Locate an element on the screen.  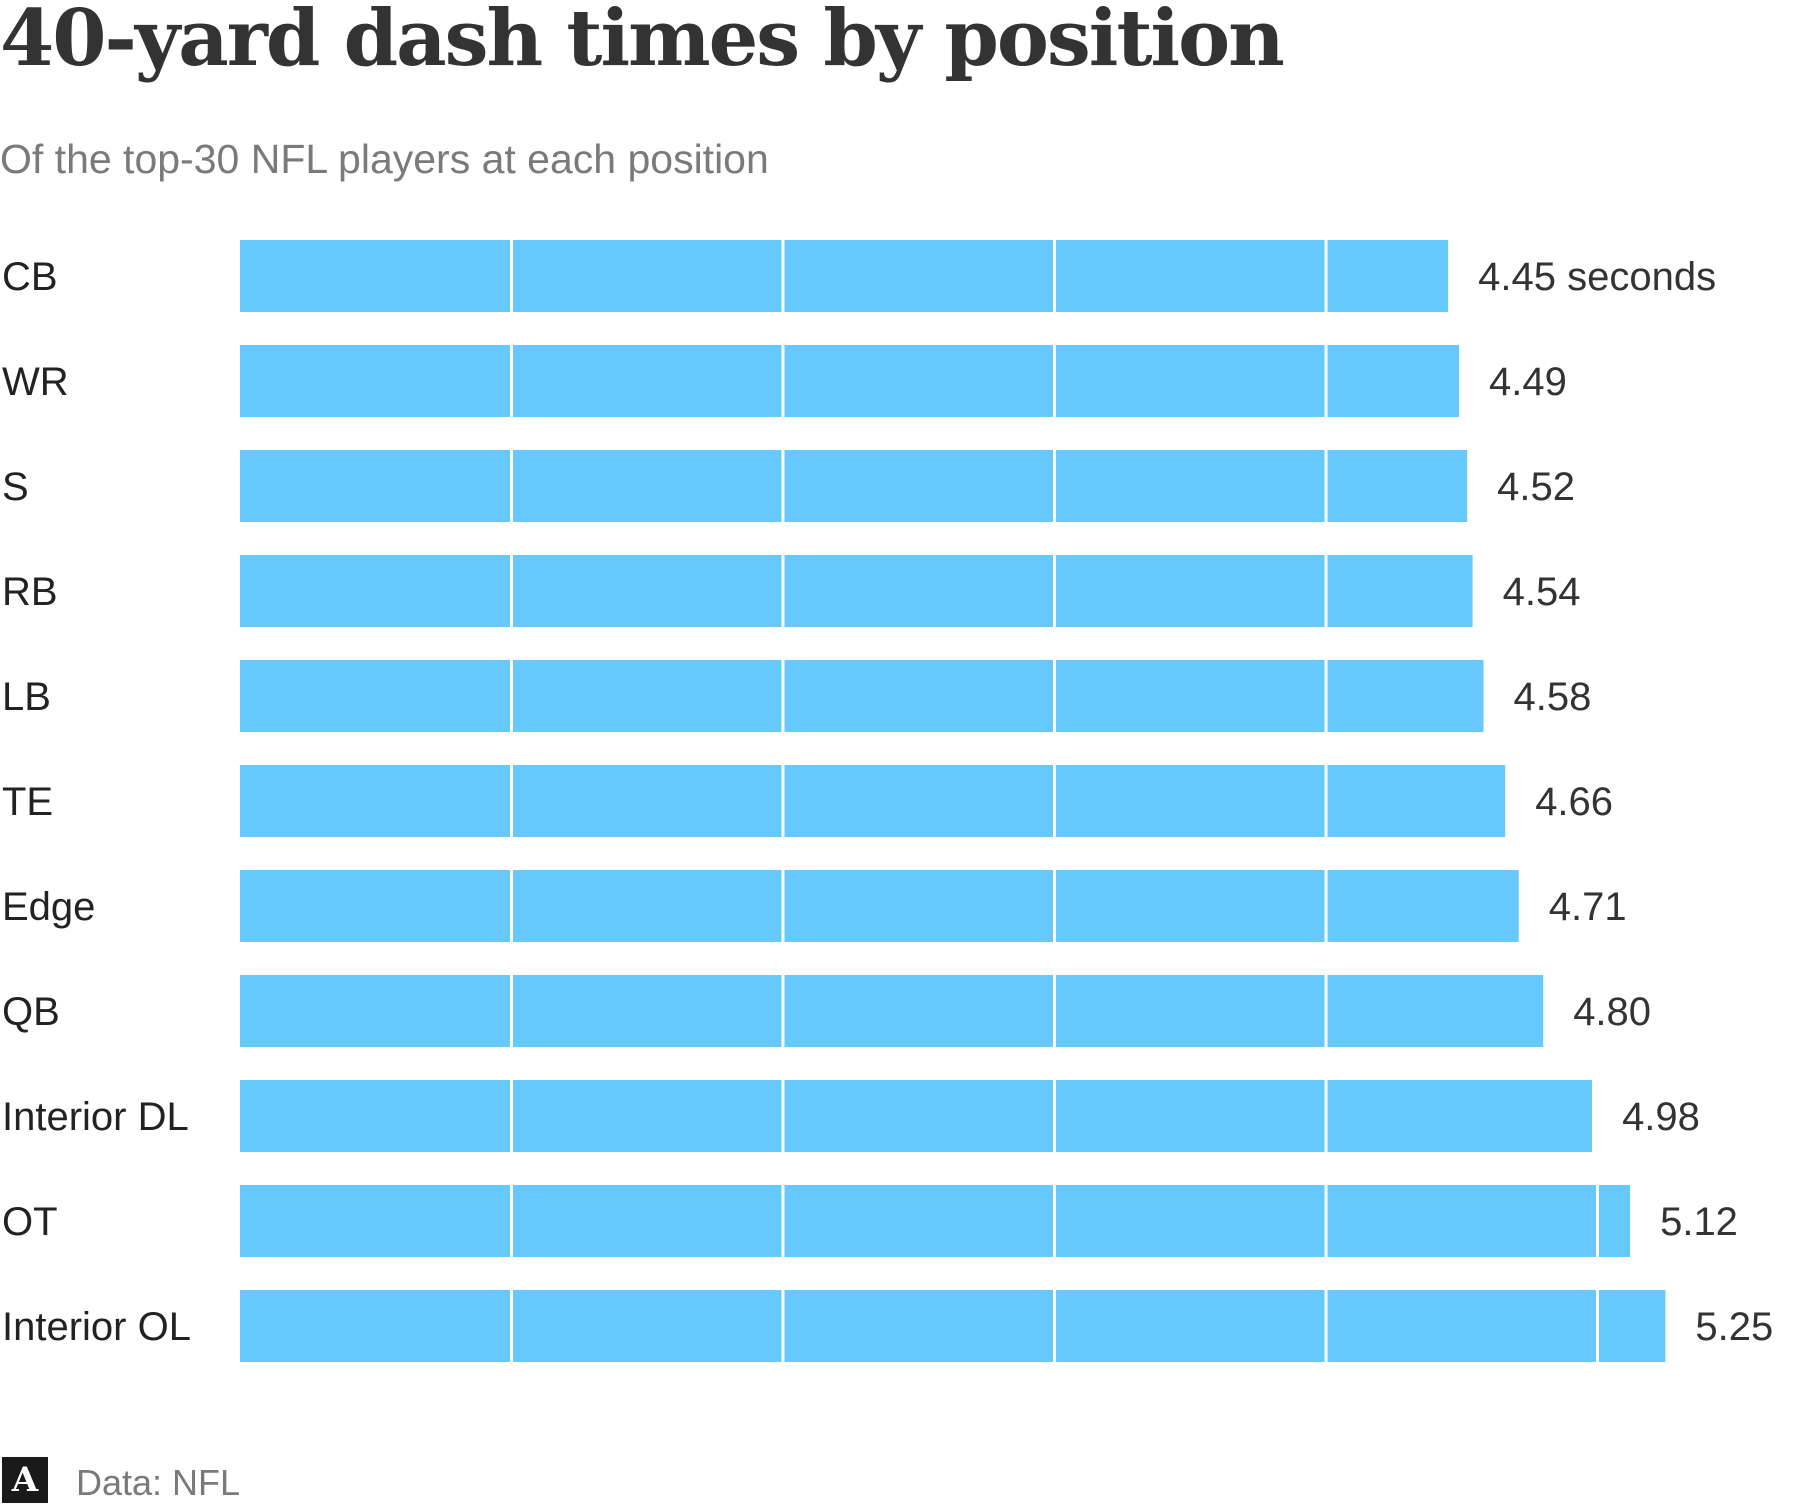
bar-edge is located at coordinates (879, 906).